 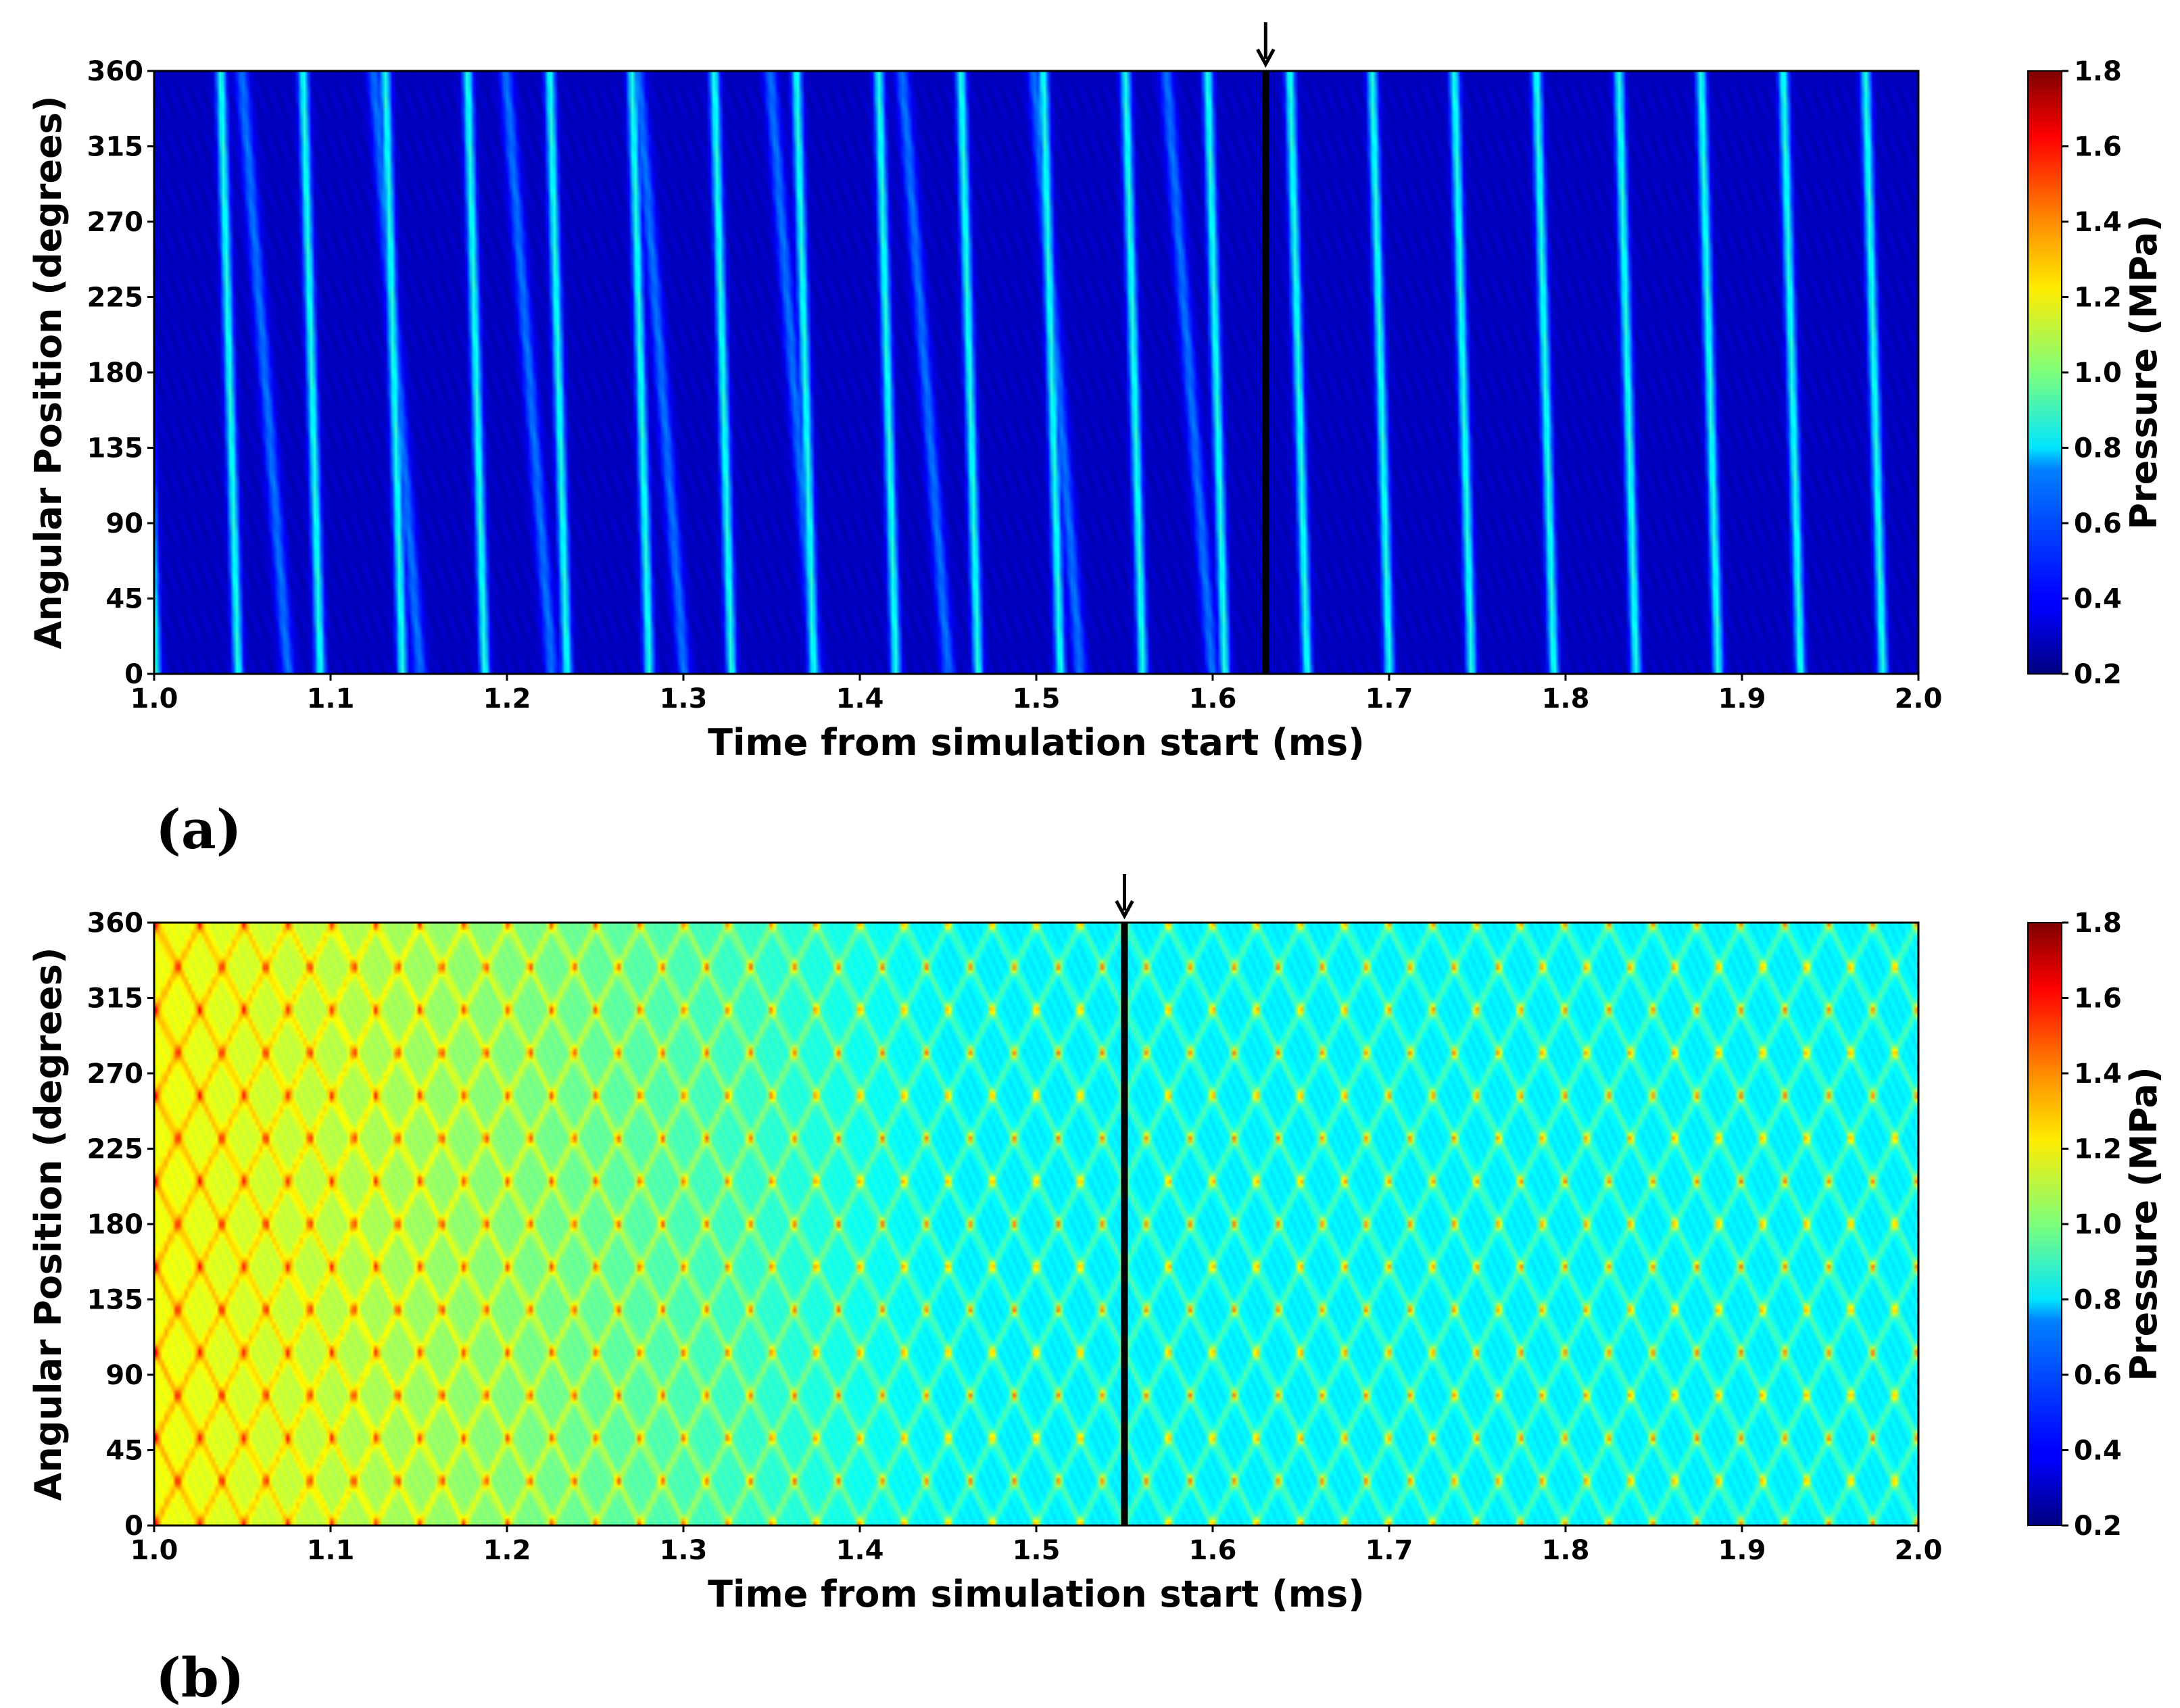 What do you see at coordinates (49, 372) in the screenshot?
I see `y-axis-label-a: Angular Position (degrees)` at bounding box center [49, 372].